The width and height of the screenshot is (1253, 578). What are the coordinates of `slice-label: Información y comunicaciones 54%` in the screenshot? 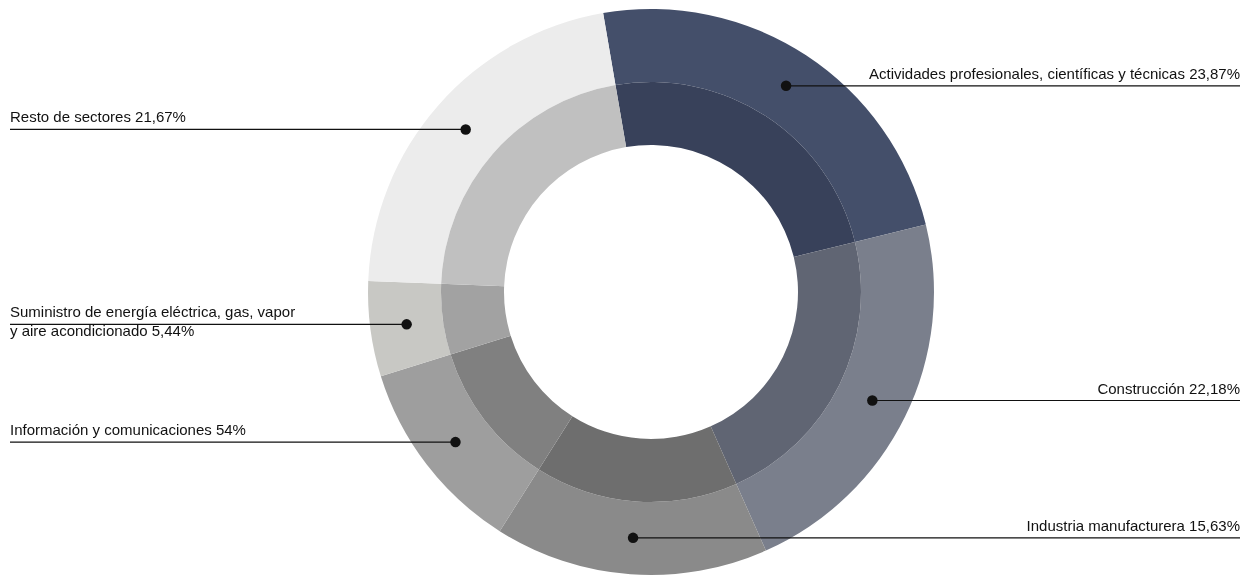 It's located at (128, 430).